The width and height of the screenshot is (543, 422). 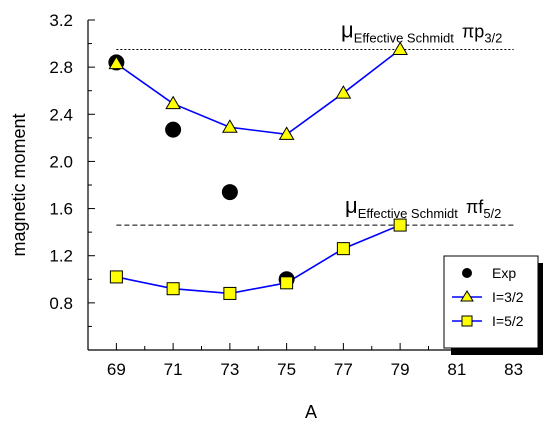 I want to click on y-tick-label: 2.0, so click(x=61, y=161).